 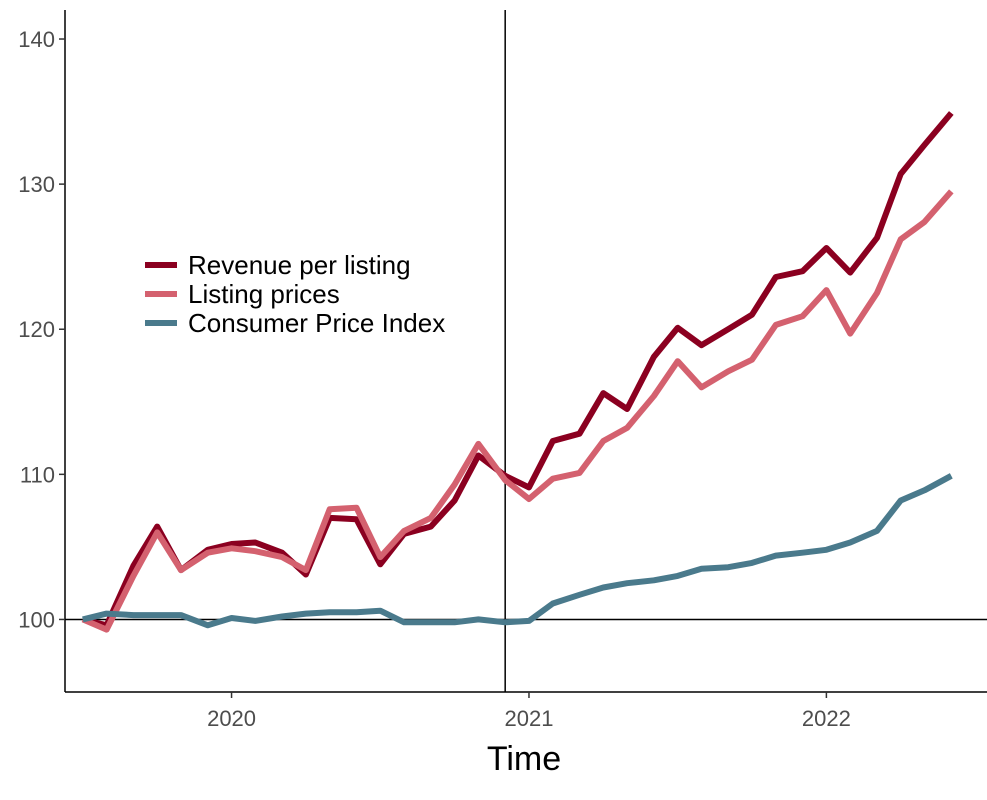 I want to click on y-tick-label: 140, so click(x=36, y=39).